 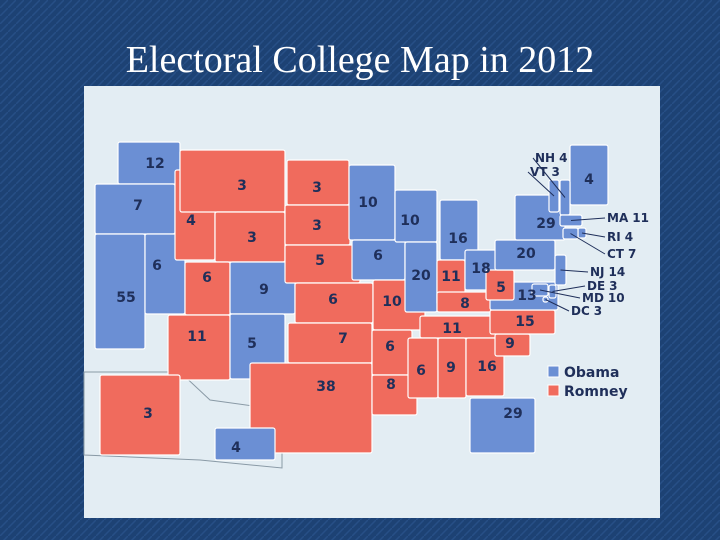 I want to click on electoral-votes: 14, so click(x=617, y=272).